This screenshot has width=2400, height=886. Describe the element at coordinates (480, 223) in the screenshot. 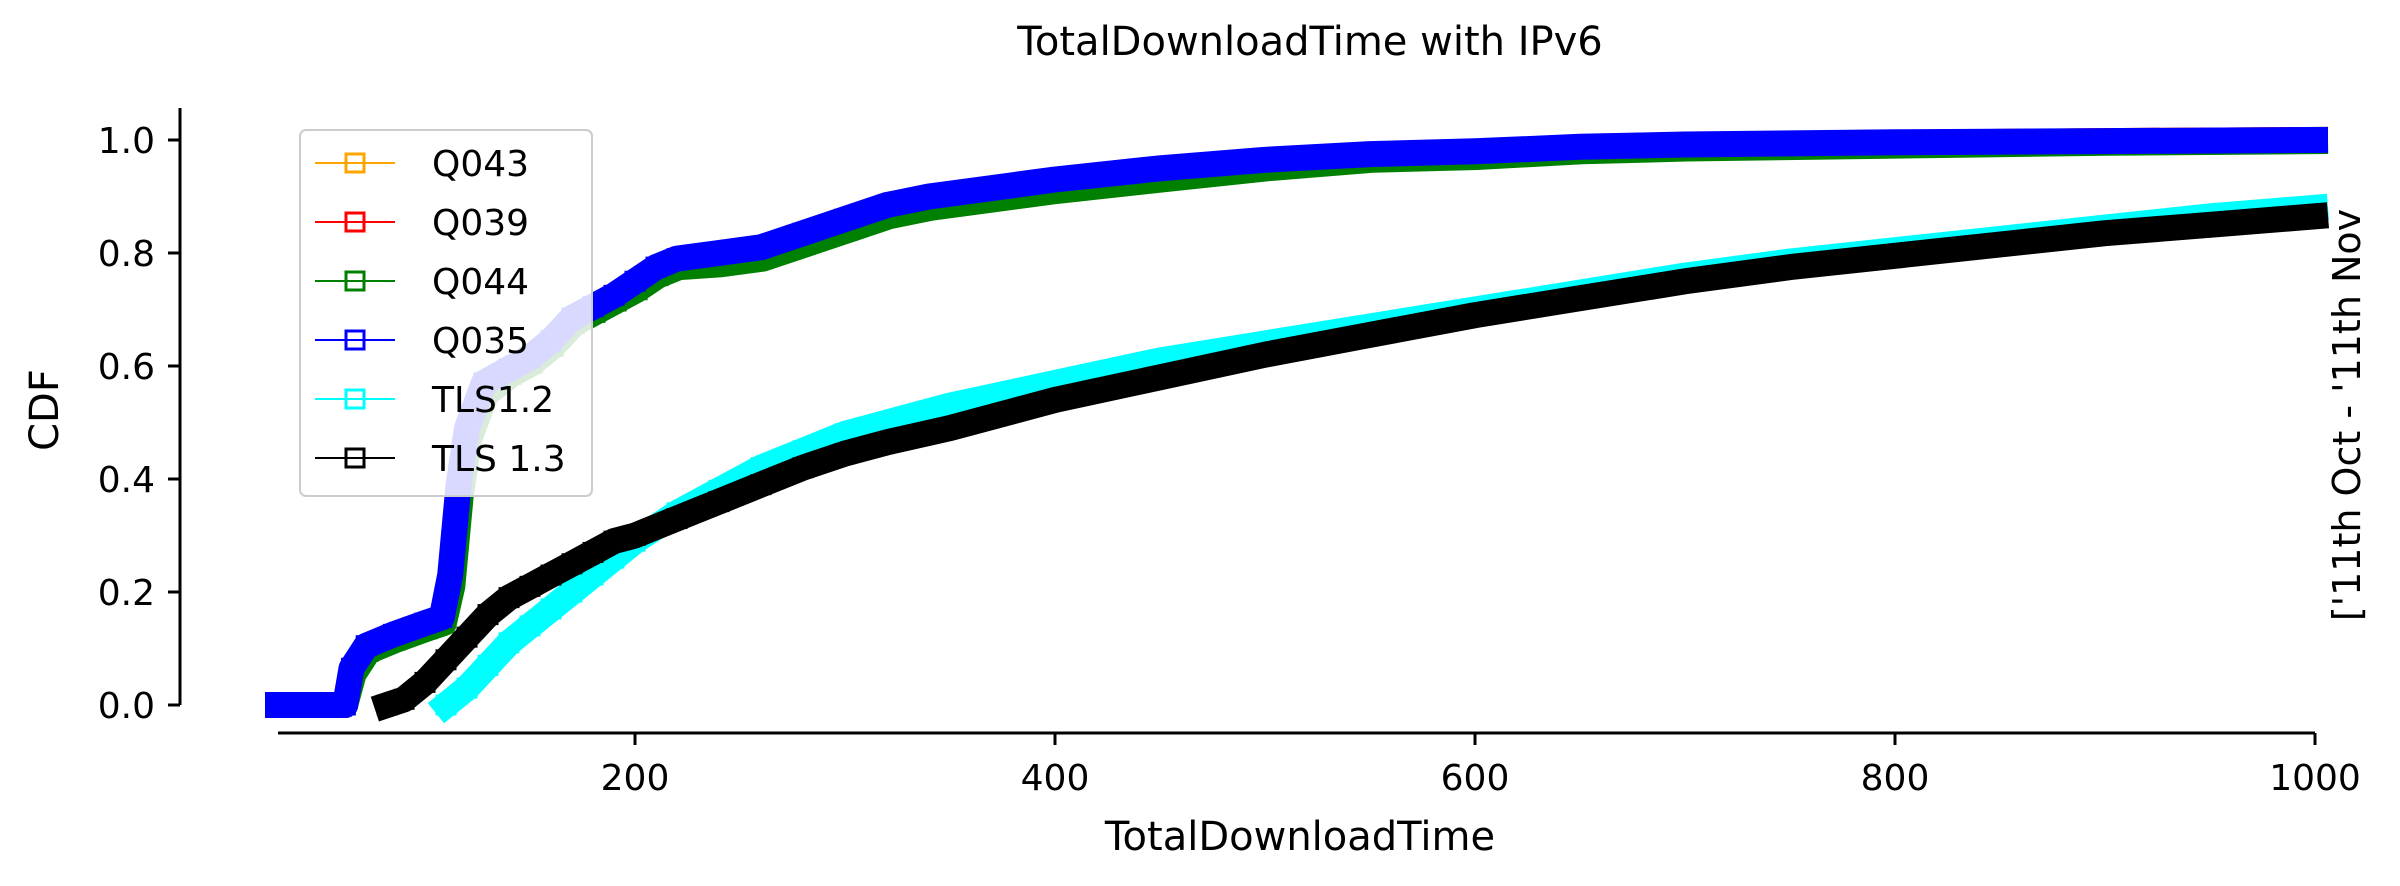

I see `legend-label: Q039` at that location.